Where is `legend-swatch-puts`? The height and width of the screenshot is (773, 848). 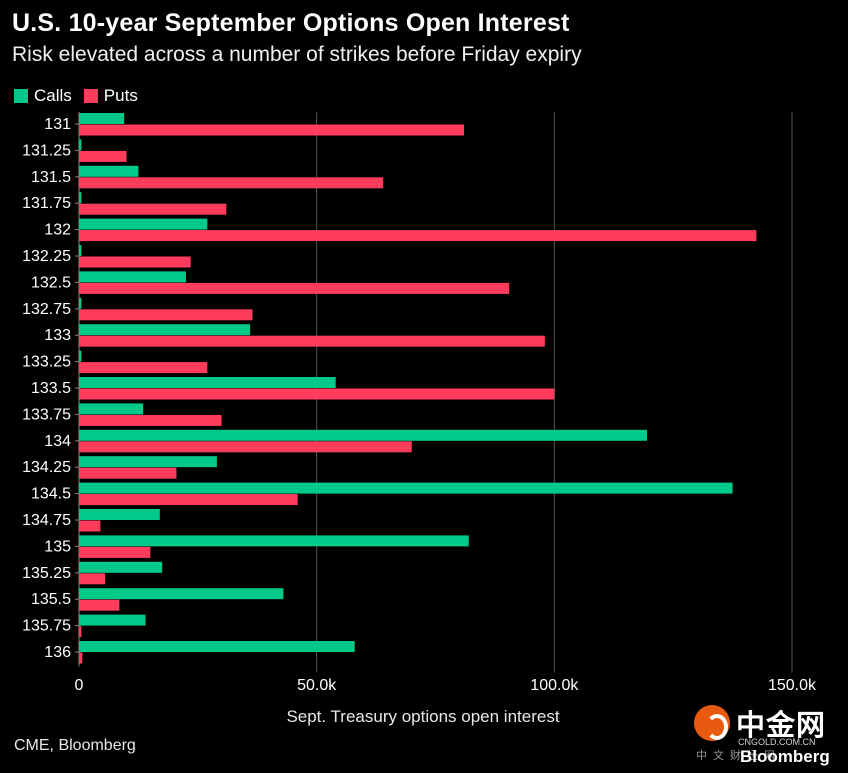
legend-swatch-puts is located at coordinates (90, 96).